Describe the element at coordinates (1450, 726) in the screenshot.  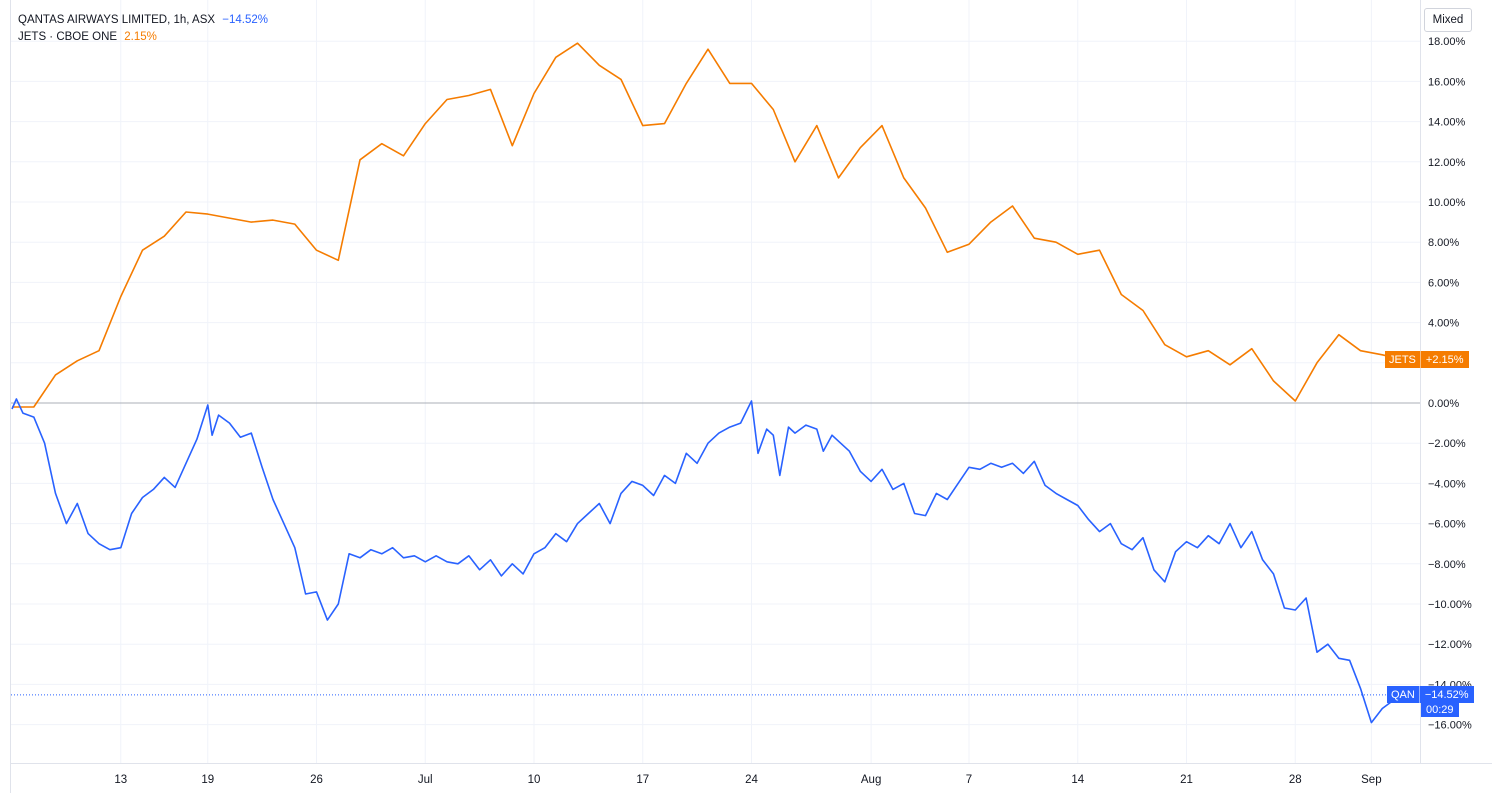
I see `y-tick-label: −16.00%` at that location.